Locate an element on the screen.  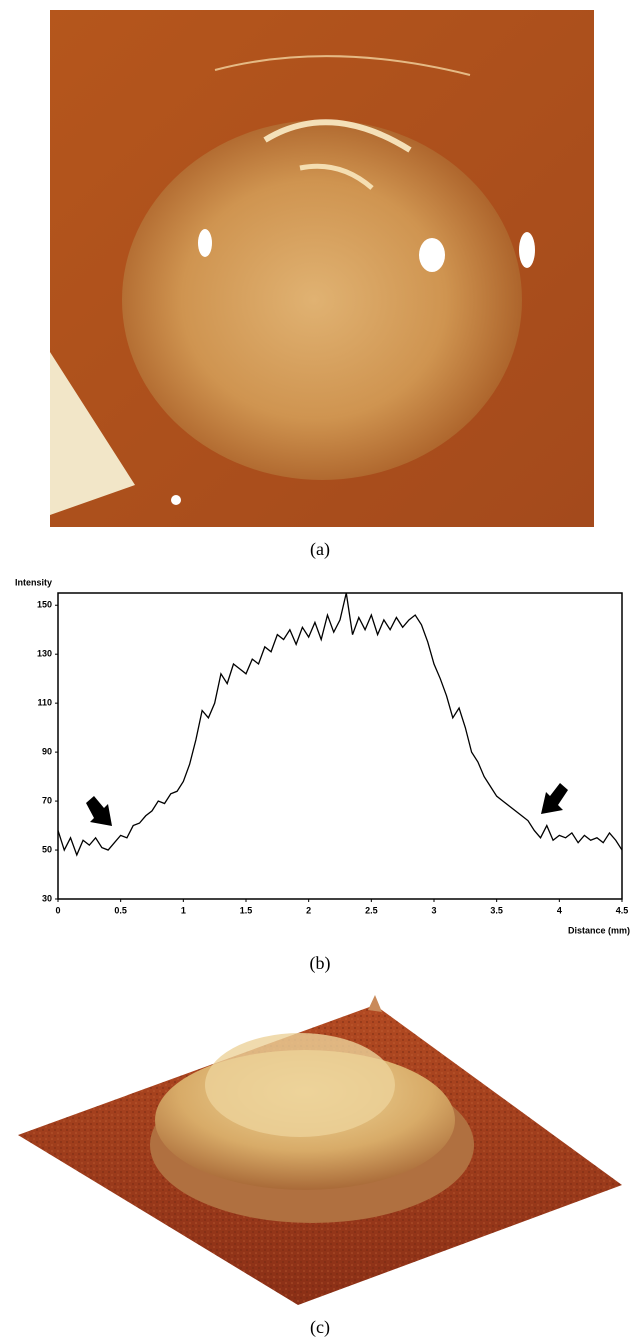
caption: (a) is located at coordinates (320, 549).